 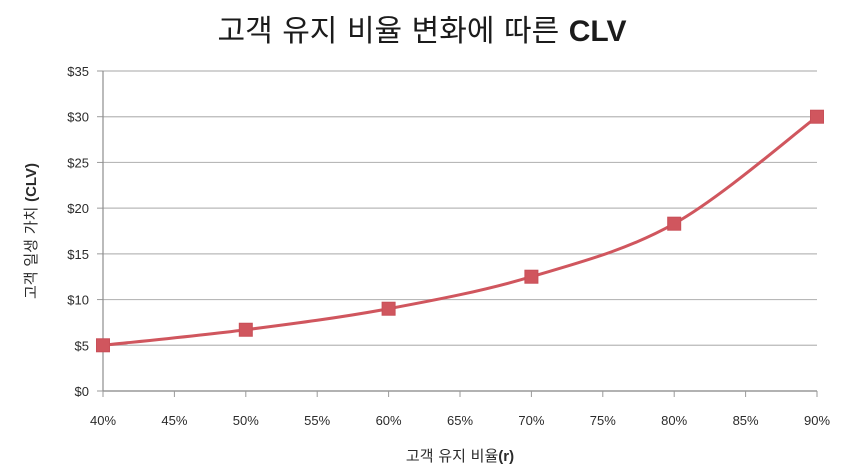 I want to click on x-tick-label: 70%, so click(x=531, y=420).